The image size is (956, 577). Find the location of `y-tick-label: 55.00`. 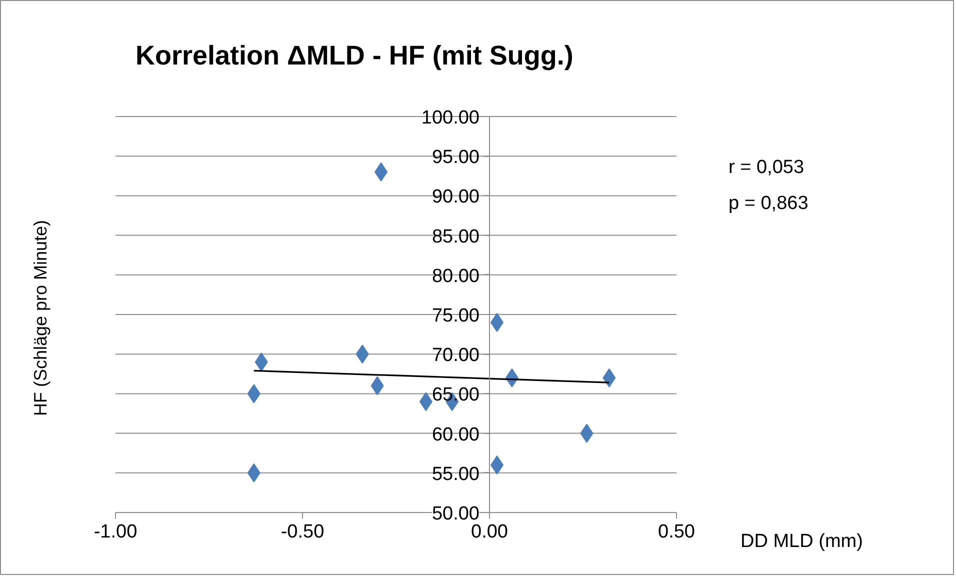

y-tick-label: 55.00 is located at coordinates (456, 474).